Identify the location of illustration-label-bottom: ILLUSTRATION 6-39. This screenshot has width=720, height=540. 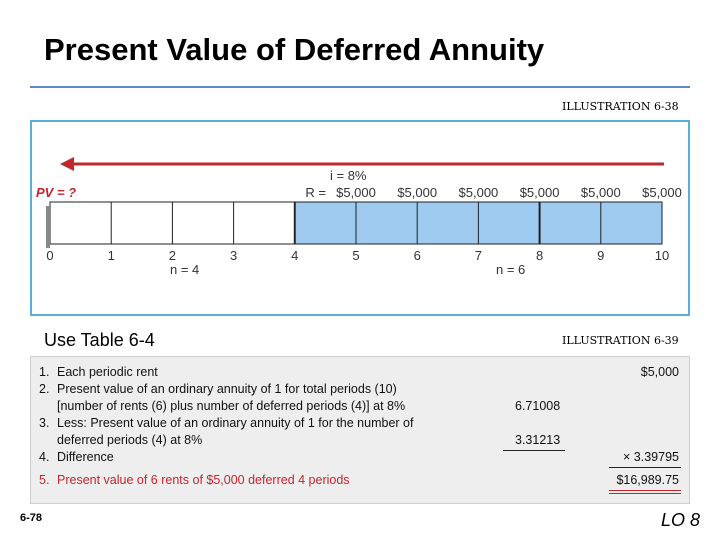
(620, 340).